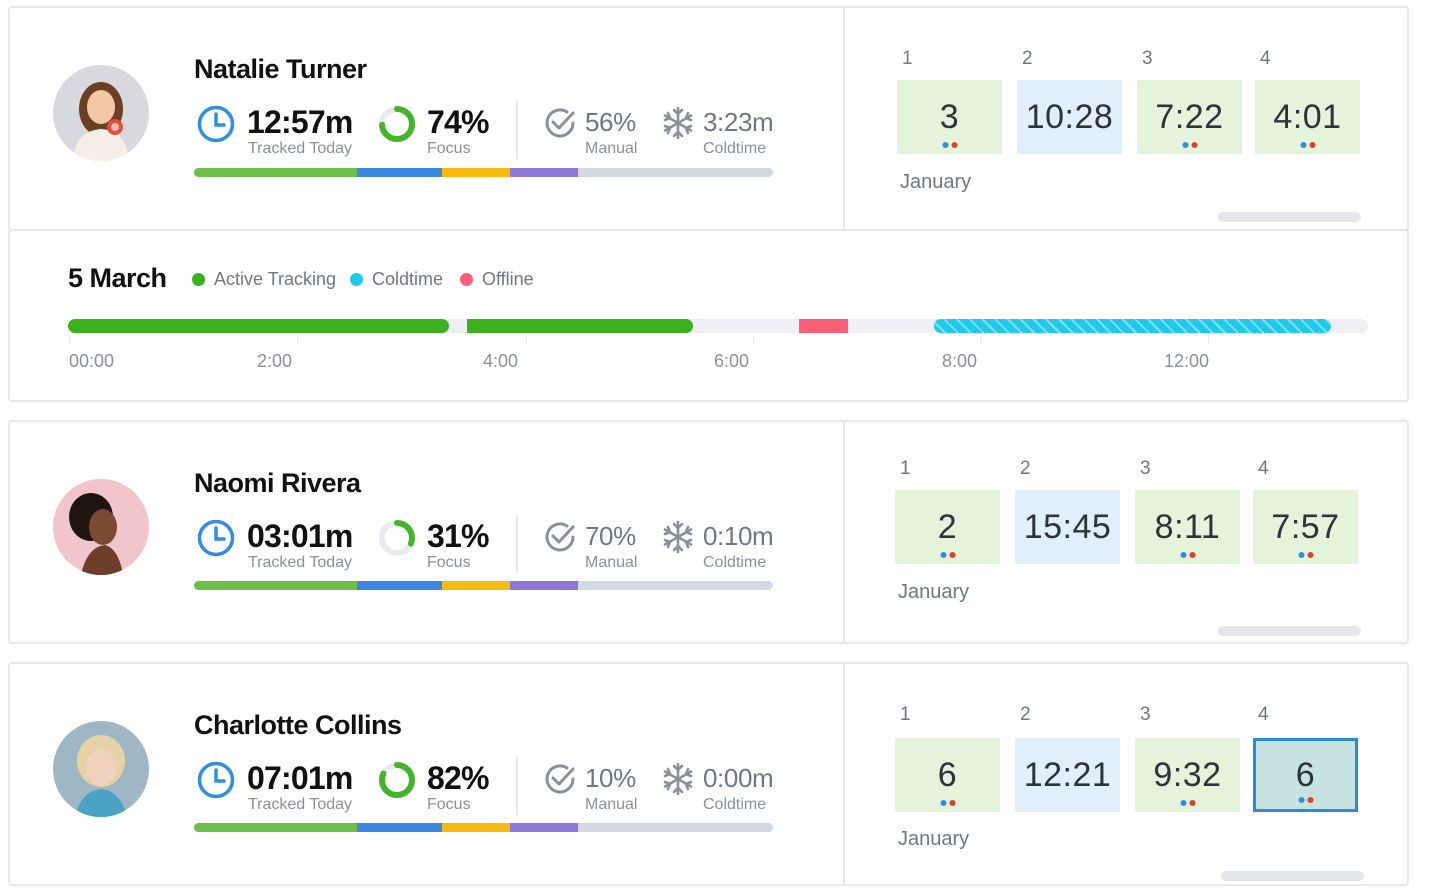  Describe the element at coordinates (1132, 326) in the screenshot. I see `coldtime-segment` at that location.